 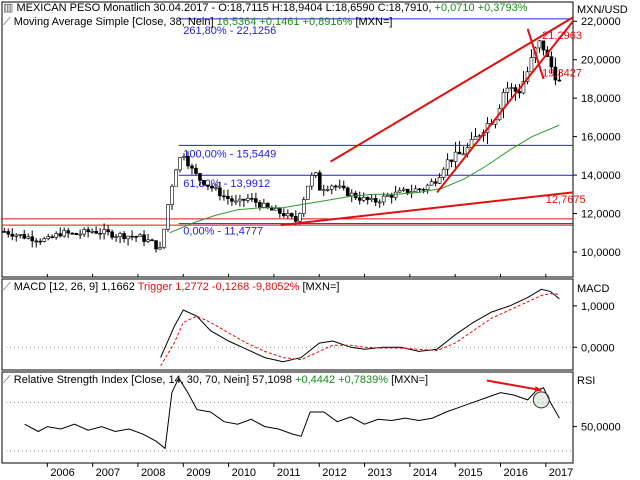 What do you see at coordinates (237, 287) in the screenshot?
I see `trigger-values: 1,2772 -0,1268 -9,8052%` at bounding box center [237, 287].